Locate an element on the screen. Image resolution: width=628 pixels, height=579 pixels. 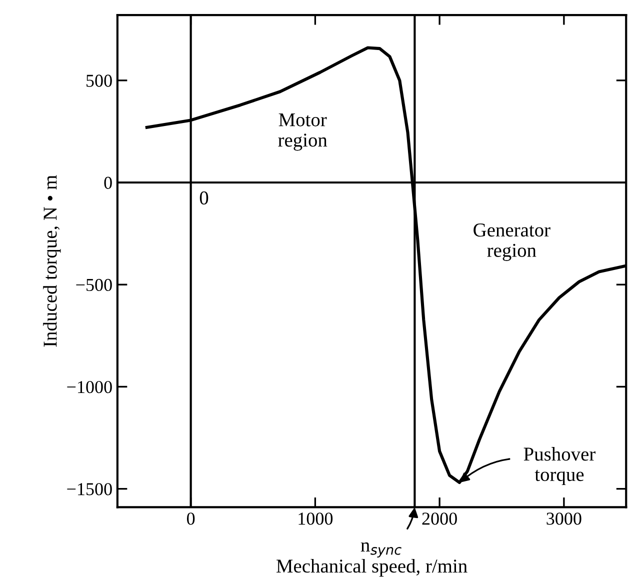
x-axis-title: Mechanical speed, r/min is located at coordinates (372, 567).